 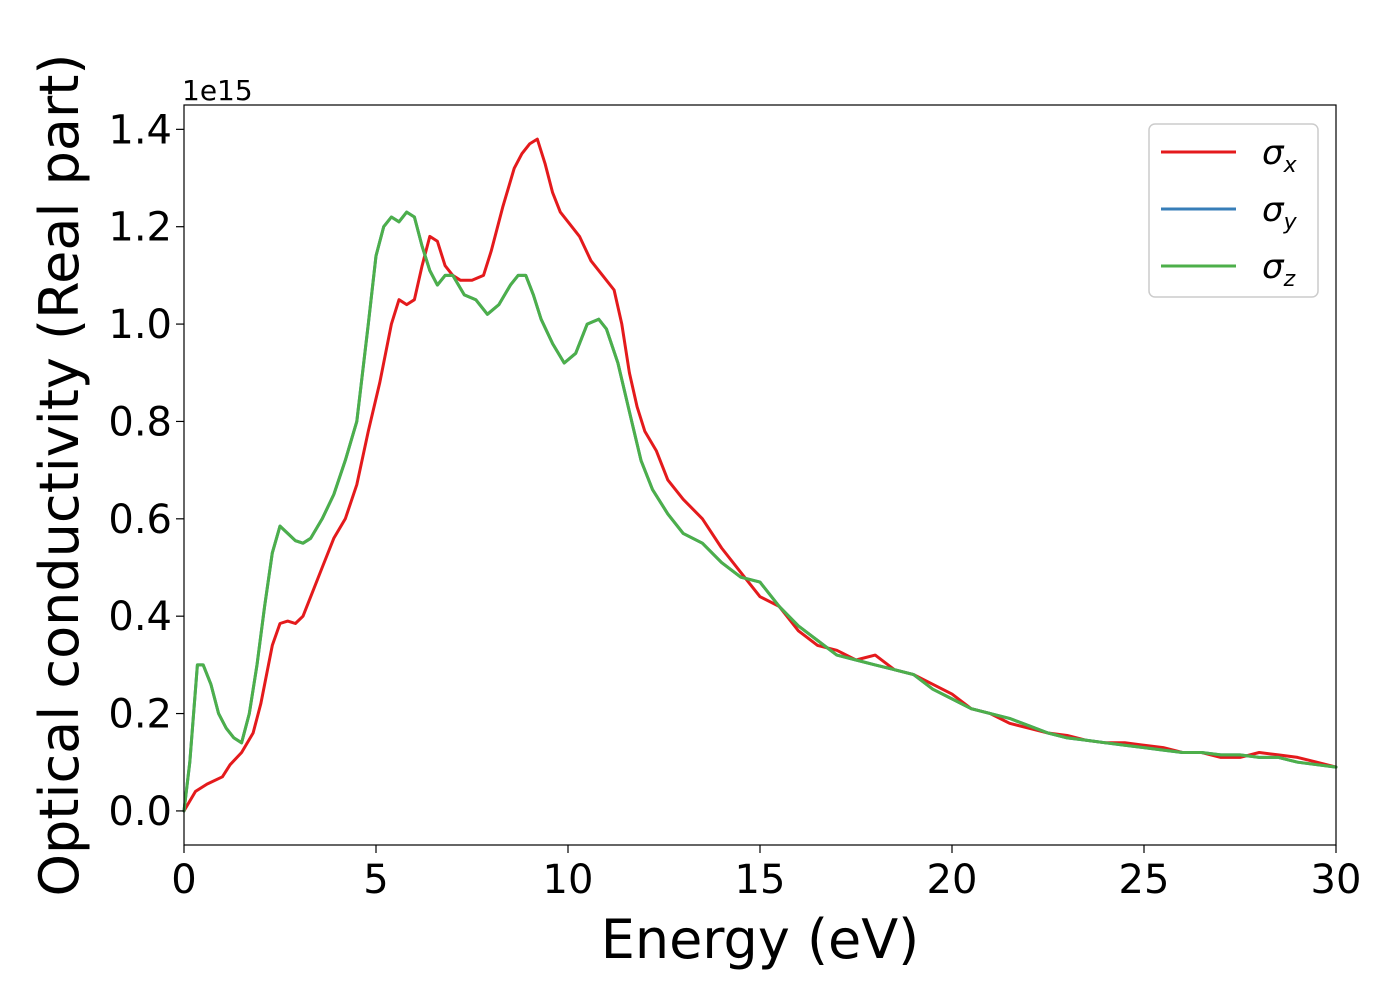 What do you see at coordinates (140, 617) in the screenshot?
I see `y-tick-label-0.4: 0.4` at bounding box center [140, 617].